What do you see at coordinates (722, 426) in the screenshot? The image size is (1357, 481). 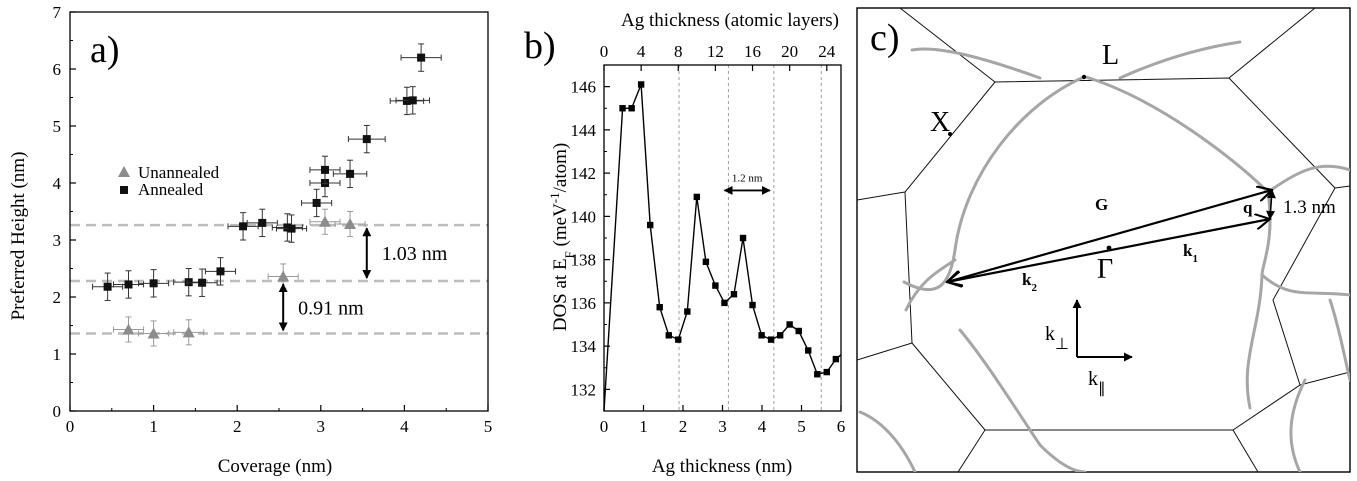 I see `panel-b-xtick-label: 3` at bounding box center [722, 426].